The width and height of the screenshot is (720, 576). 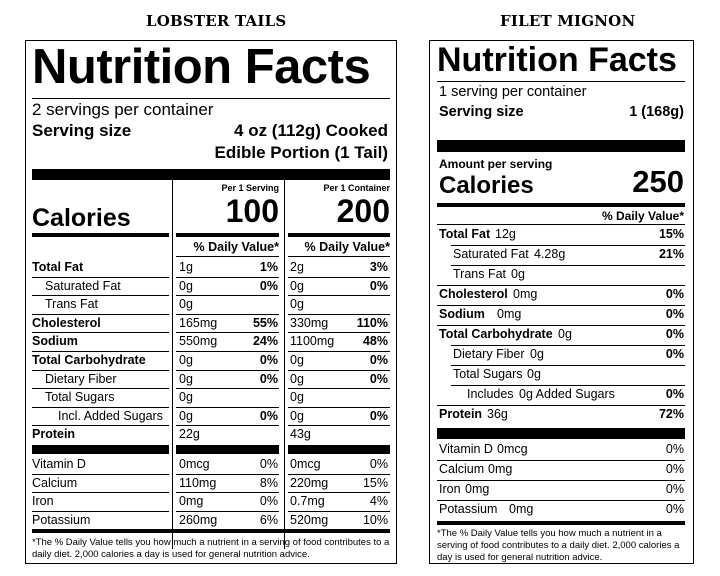 I want to click on lobster-vitamin-amount-container: 0.7mg, so click(x=307, y=501).